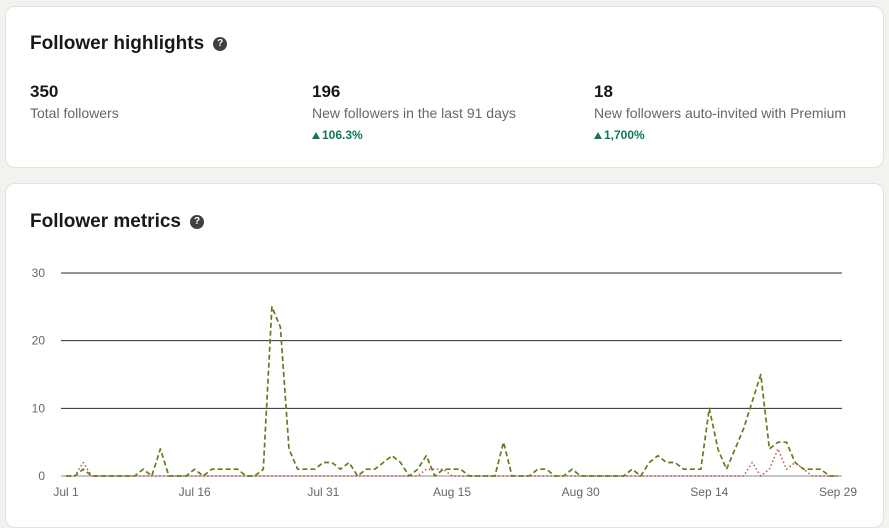 The height and width of the screenshot is (528, 889). I want to click on stat-label: New followers in the last 91 days, so click(414, 113).